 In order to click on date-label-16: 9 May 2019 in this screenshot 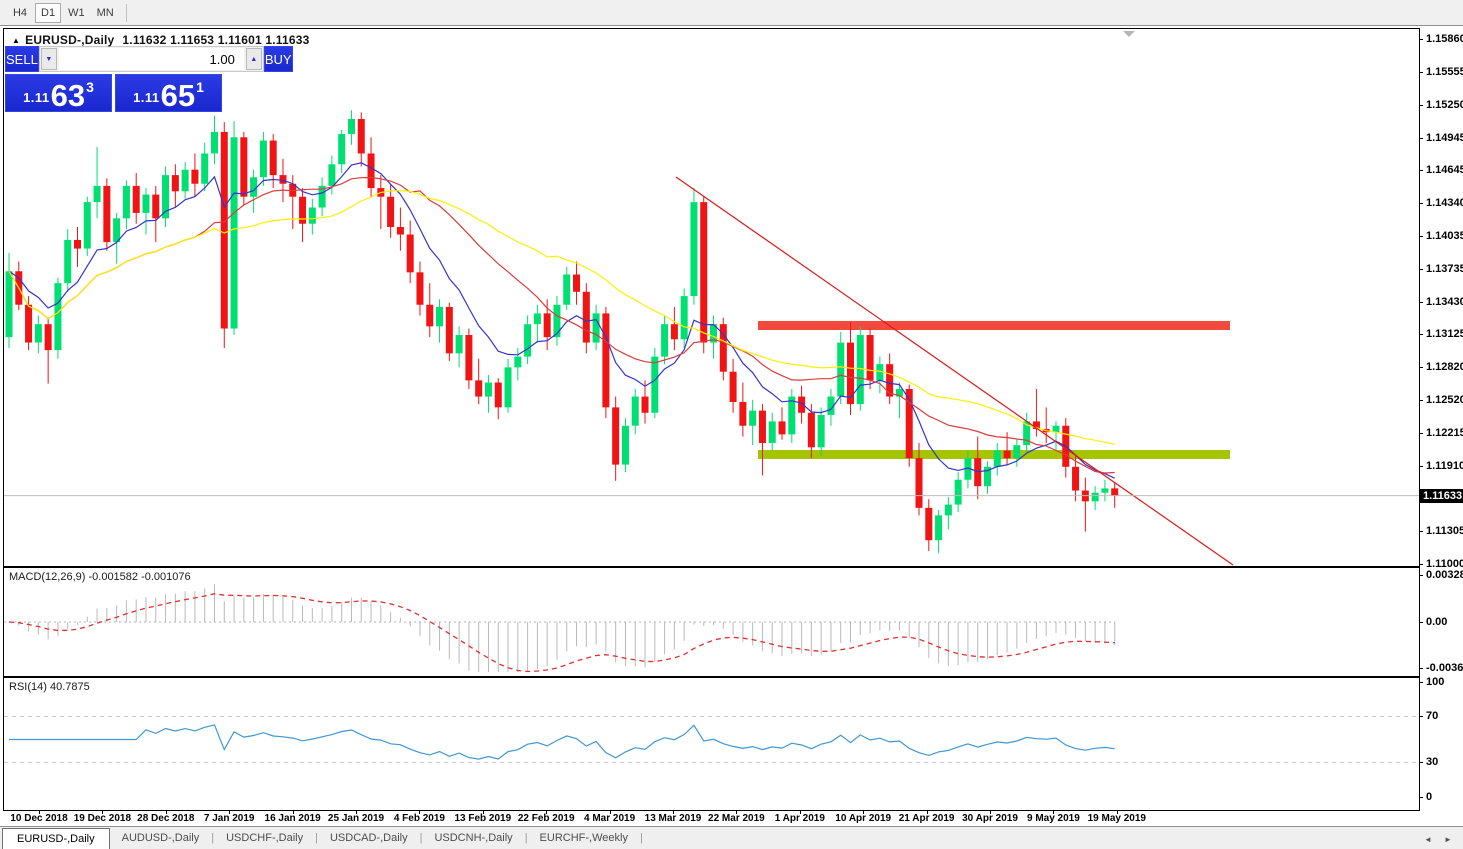, I will do `click(1053, 818)`.